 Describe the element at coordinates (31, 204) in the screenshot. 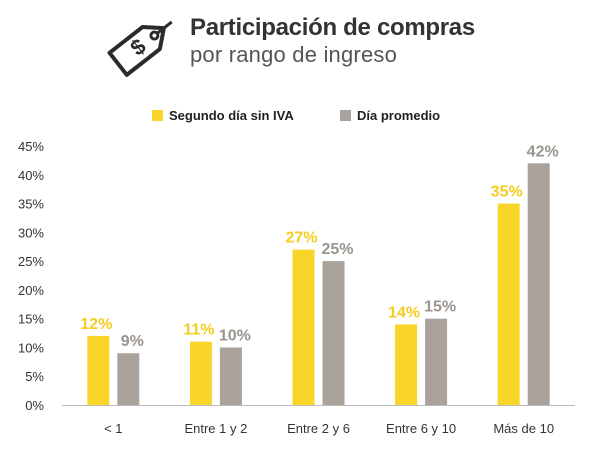

I see `y-tick-label: 35%` at that location.